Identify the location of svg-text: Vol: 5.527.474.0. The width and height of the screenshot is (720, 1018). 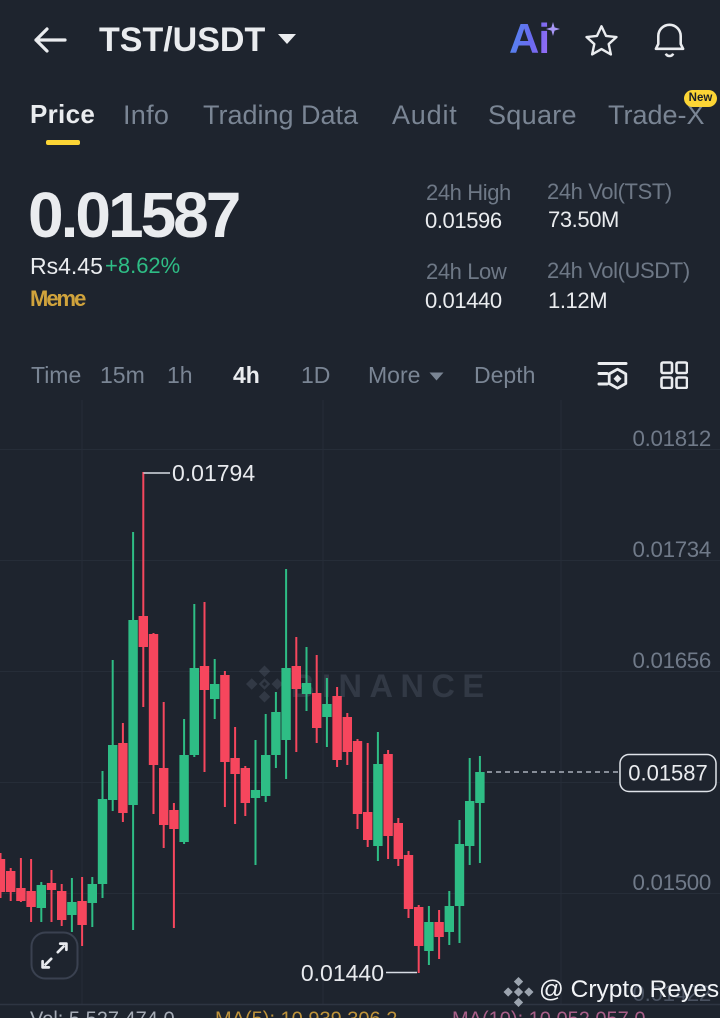
(102, 1013).